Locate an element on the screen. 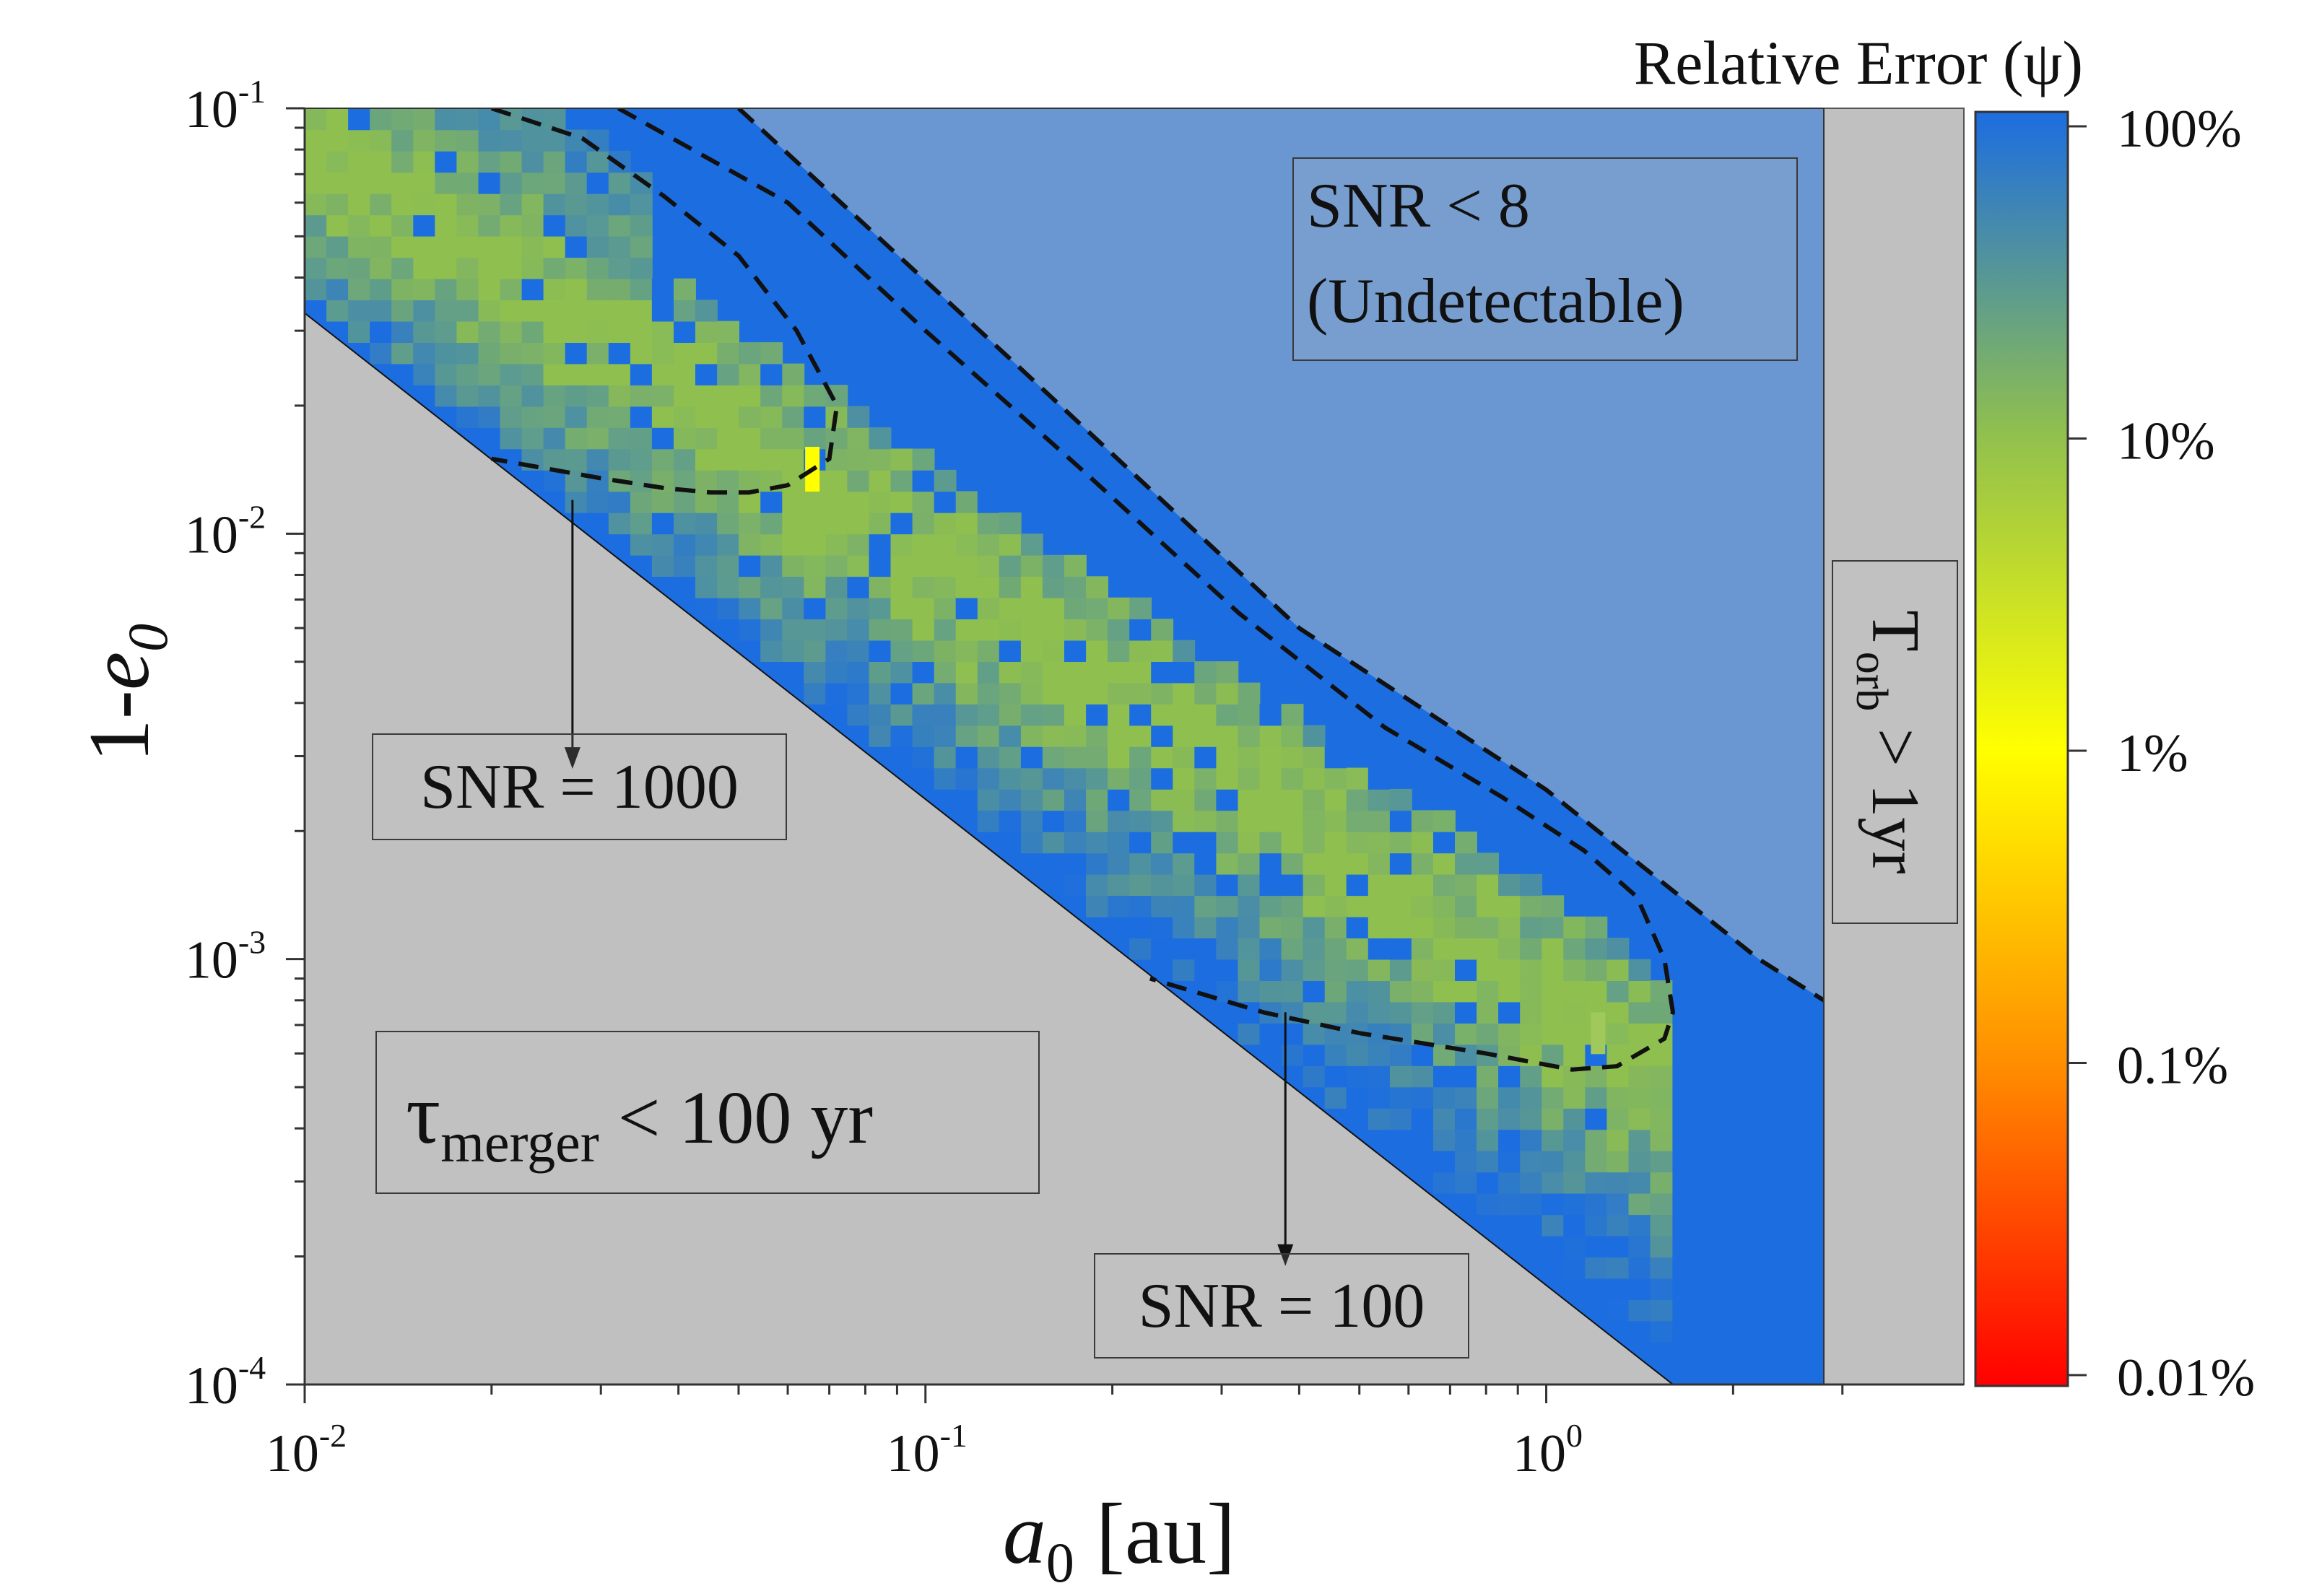 The width and height of the screenshot is (2322, 1596). y-axis: 10-1 10-2 10-3 10-4 is located at coordinates (245, 745).